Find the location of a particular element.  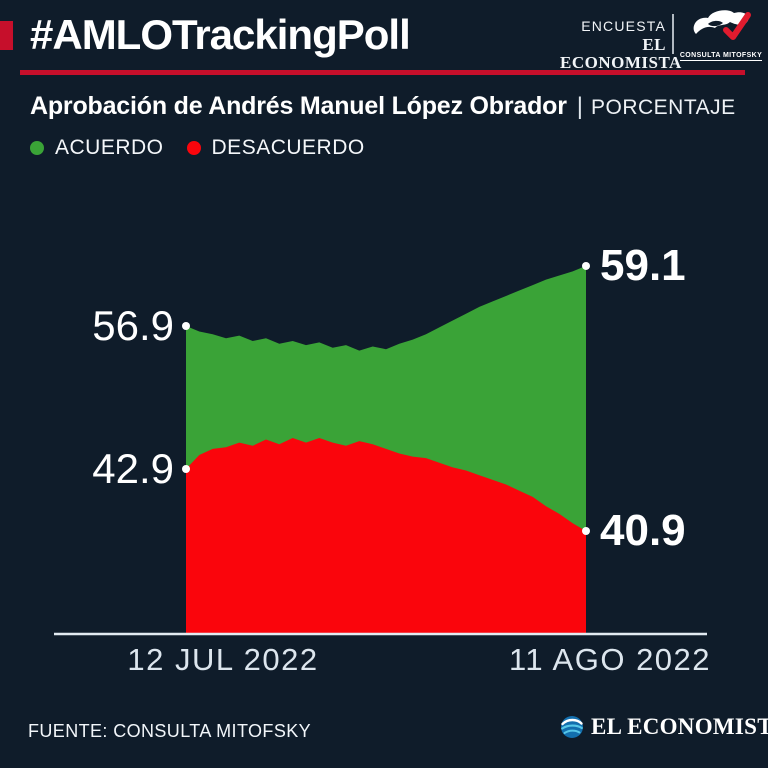

x-axis-start-date: 12 JUL 2022 is located at coordinates (223, 659).